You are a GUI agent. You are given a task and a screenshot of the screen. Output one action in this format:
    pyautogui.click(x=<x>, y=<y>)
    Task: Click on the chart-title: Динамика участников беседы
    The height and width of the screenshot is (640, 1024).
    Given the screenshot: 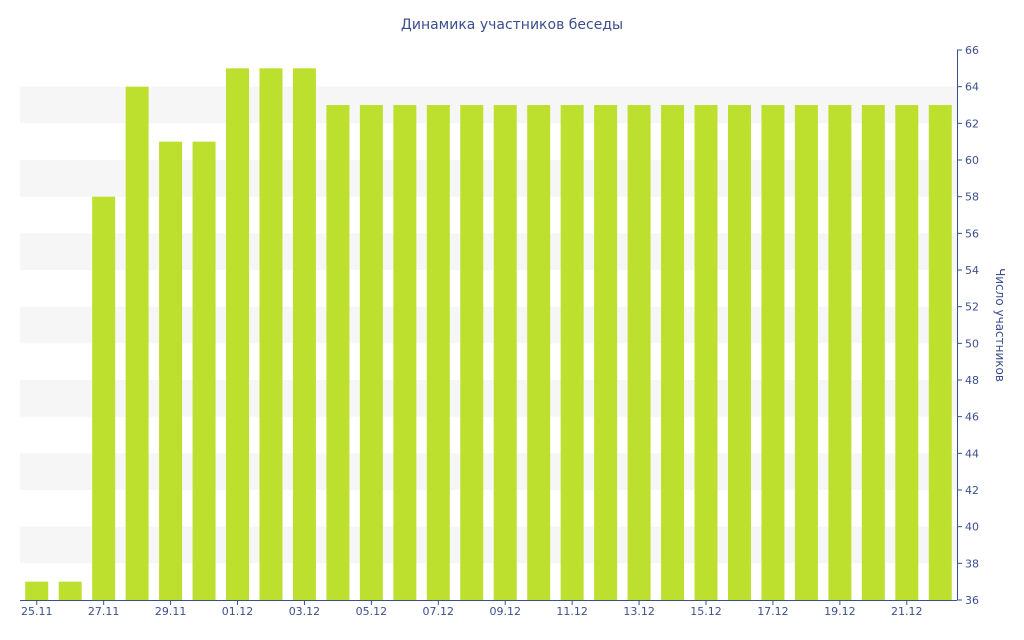 What is the action you would take?
    pyautogui.click(x=512, y=25)
    